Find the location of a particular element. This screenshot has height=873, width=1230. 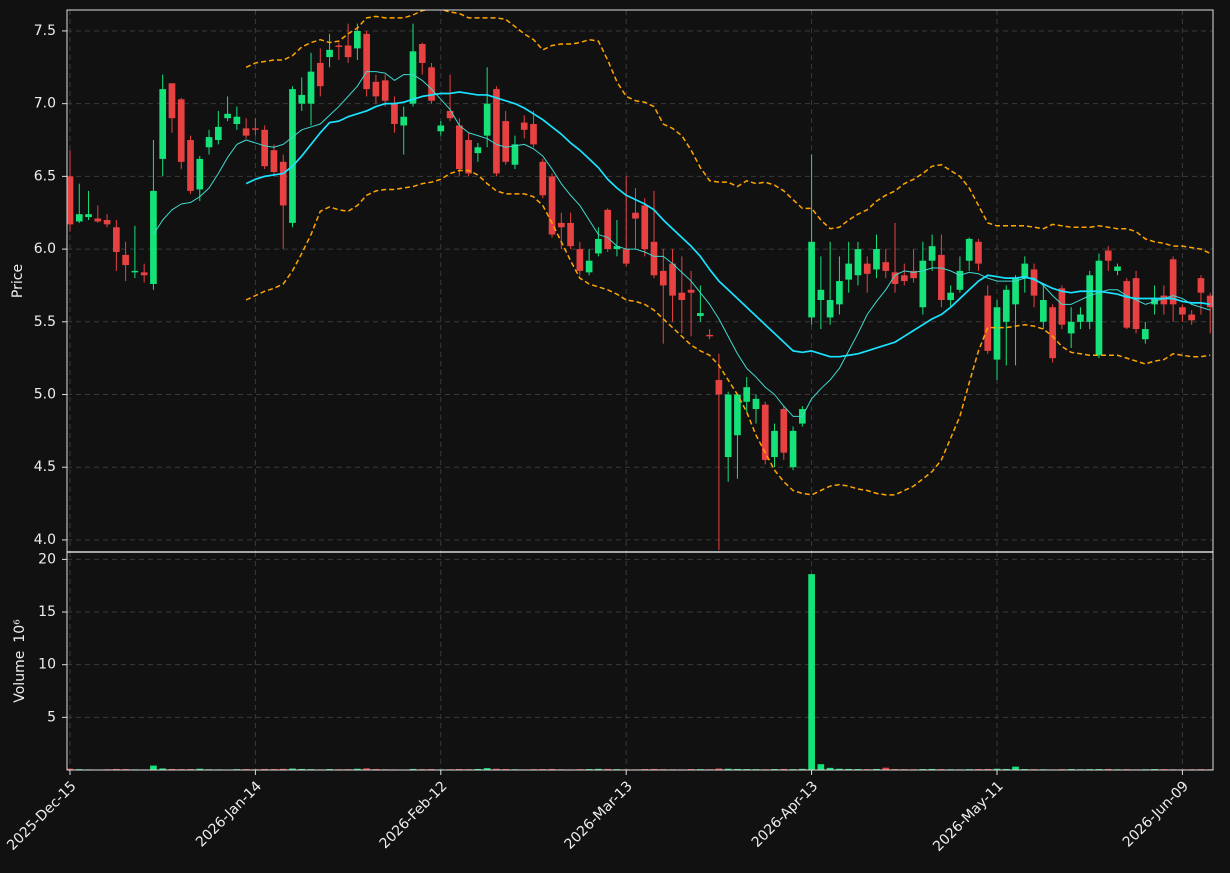

volume-axis-title: Volume 10⁶ is located at coordinates (20, 661).